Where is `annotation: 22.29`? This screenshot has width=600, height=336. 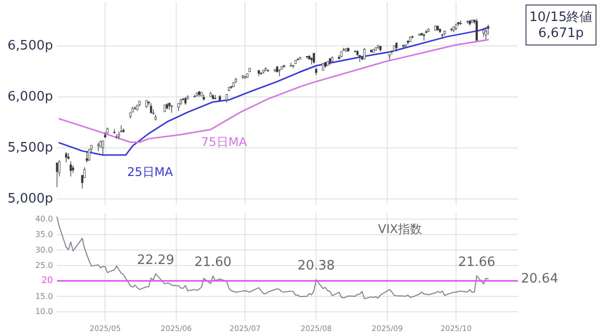
annotation: 22.29 is located at coordinates (155, 260).